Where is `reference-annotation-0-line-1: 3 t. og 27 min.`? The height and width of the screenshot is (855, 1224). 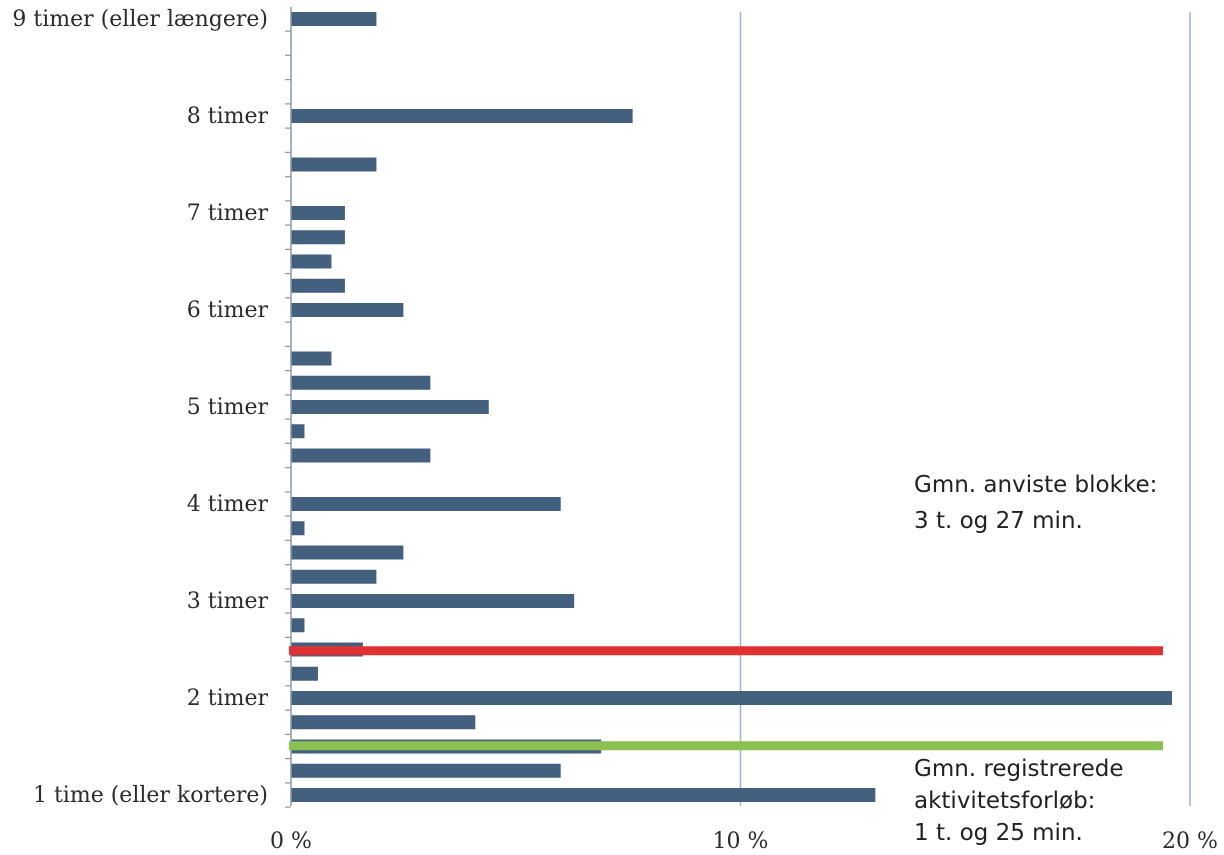
reference-annotation-0-line-1: 3 t. og 27 min. is located at coordinates (998, 521).